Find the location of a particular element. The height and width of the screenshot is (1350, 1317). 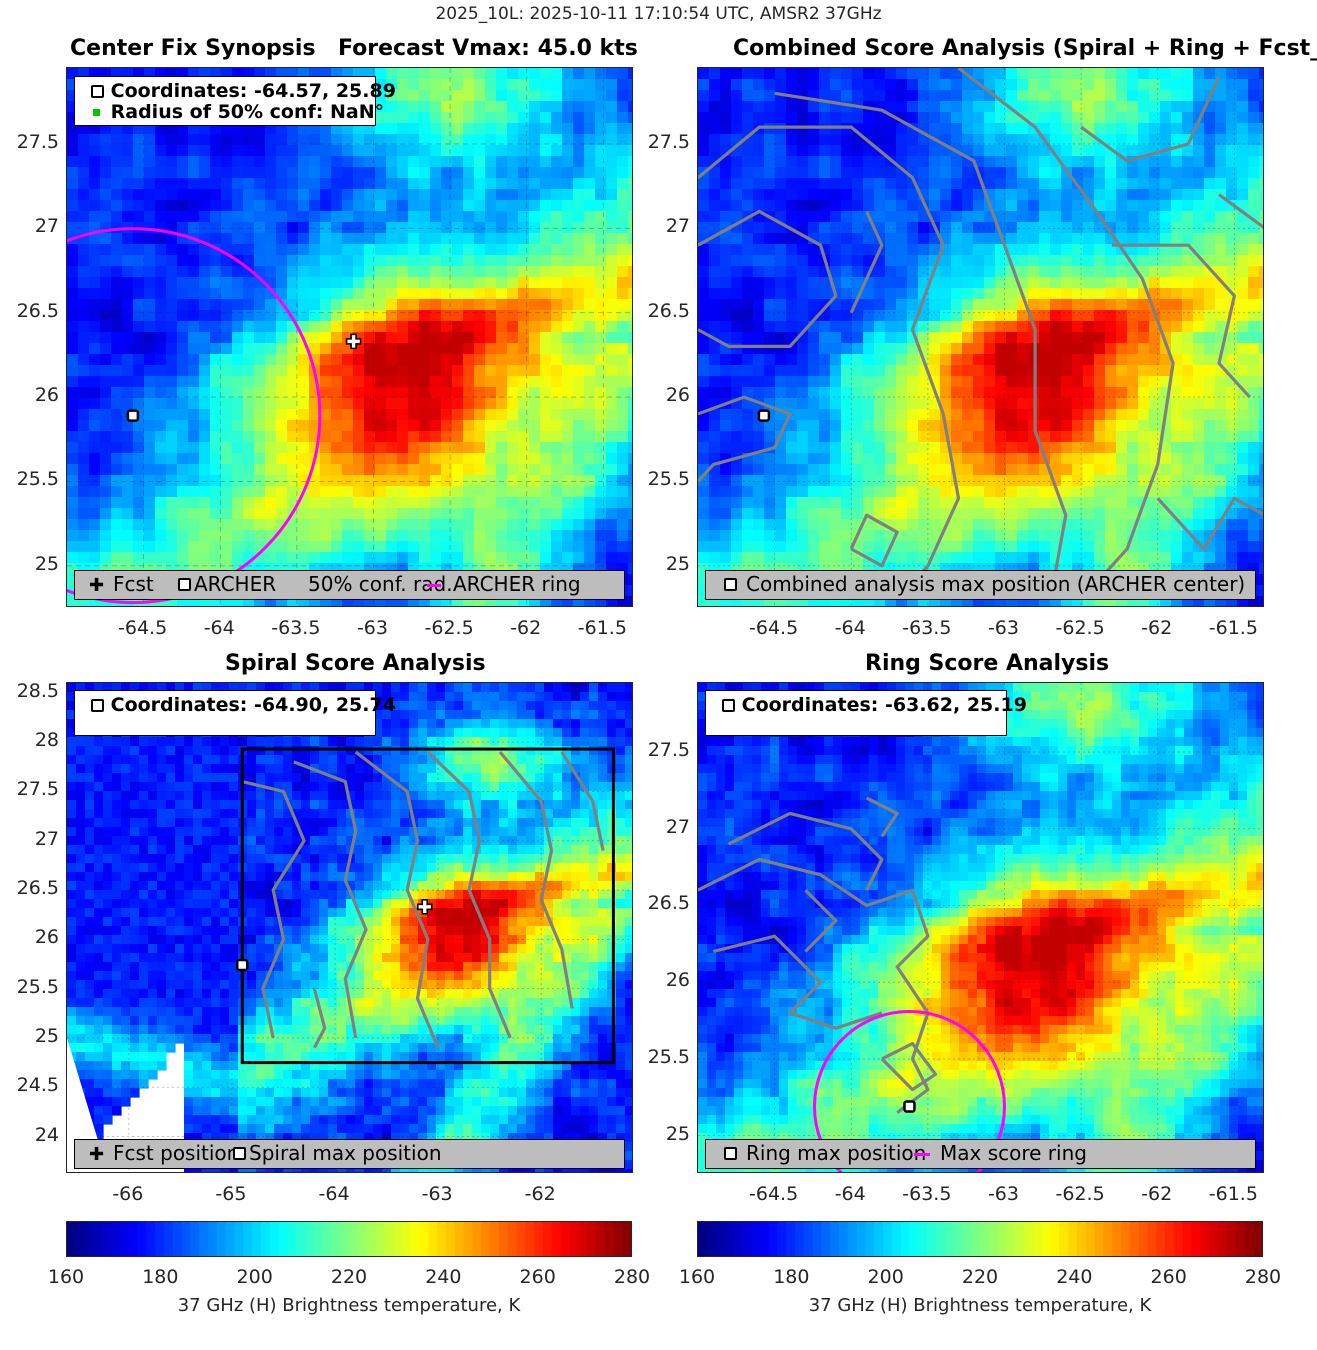

x-tick-label: -62.5 is located at coordinates (449, 628).